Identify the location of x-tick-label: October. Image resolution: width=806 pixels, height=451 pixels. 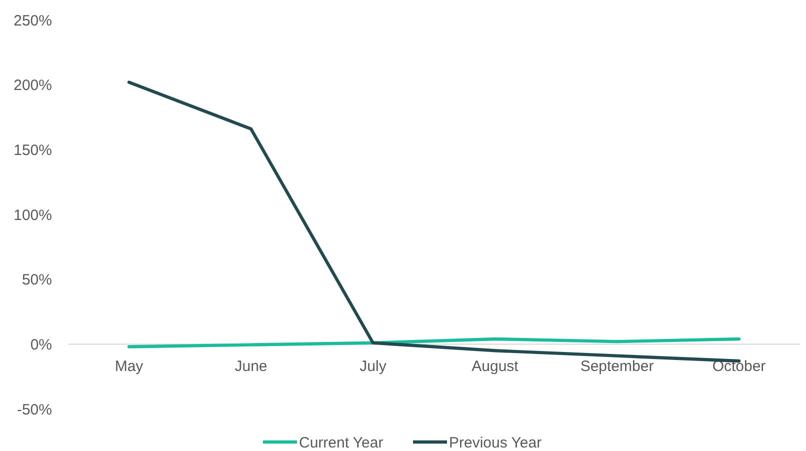
(739, 367).